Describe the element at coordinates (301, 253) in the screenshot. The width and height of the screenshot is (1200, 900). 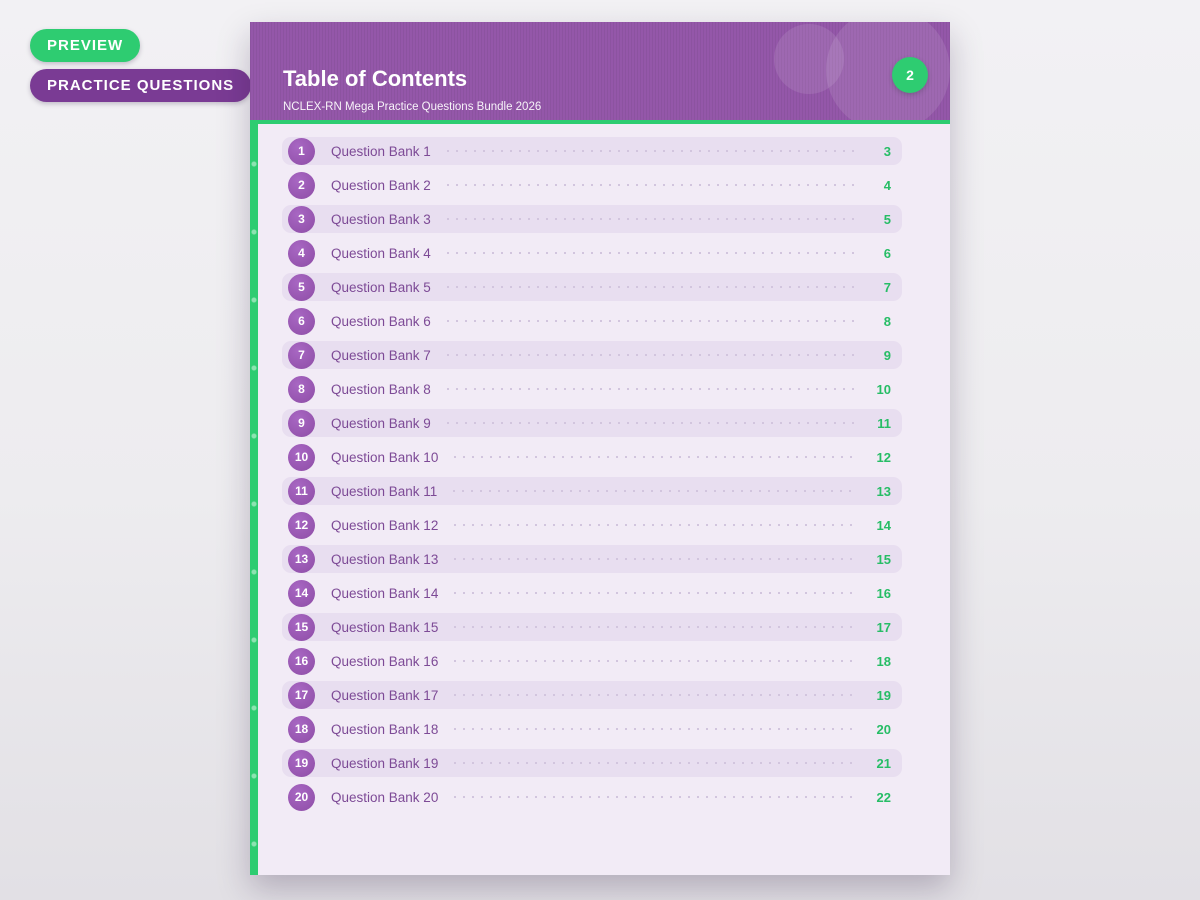
I see `row-number-badge: 4` at that location.